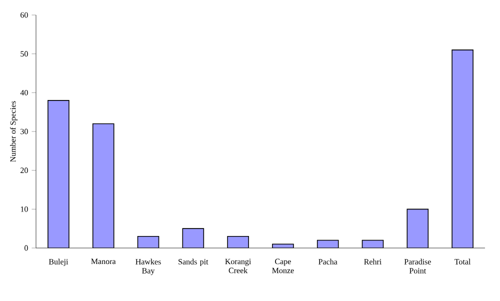 This screenshot has width=500, height=301. I want to click on x-tick-label: Cape Monze, so click(283, 266).